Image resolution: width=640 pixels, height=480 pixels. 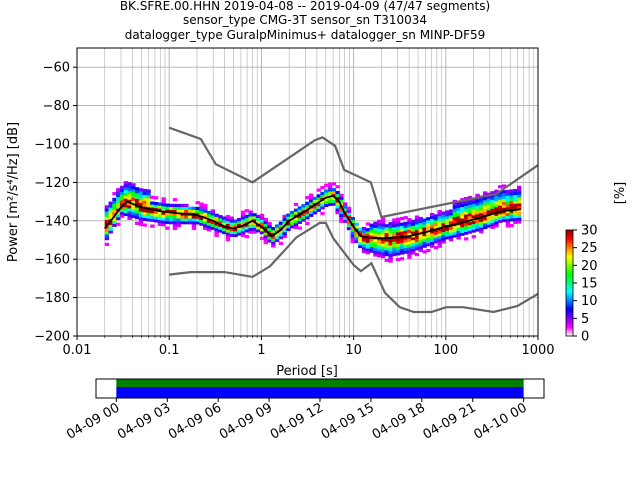 I want to click on title-line-2: sensor_type CMG-3T sensor_sn T310034, so click(x=305, y=20).